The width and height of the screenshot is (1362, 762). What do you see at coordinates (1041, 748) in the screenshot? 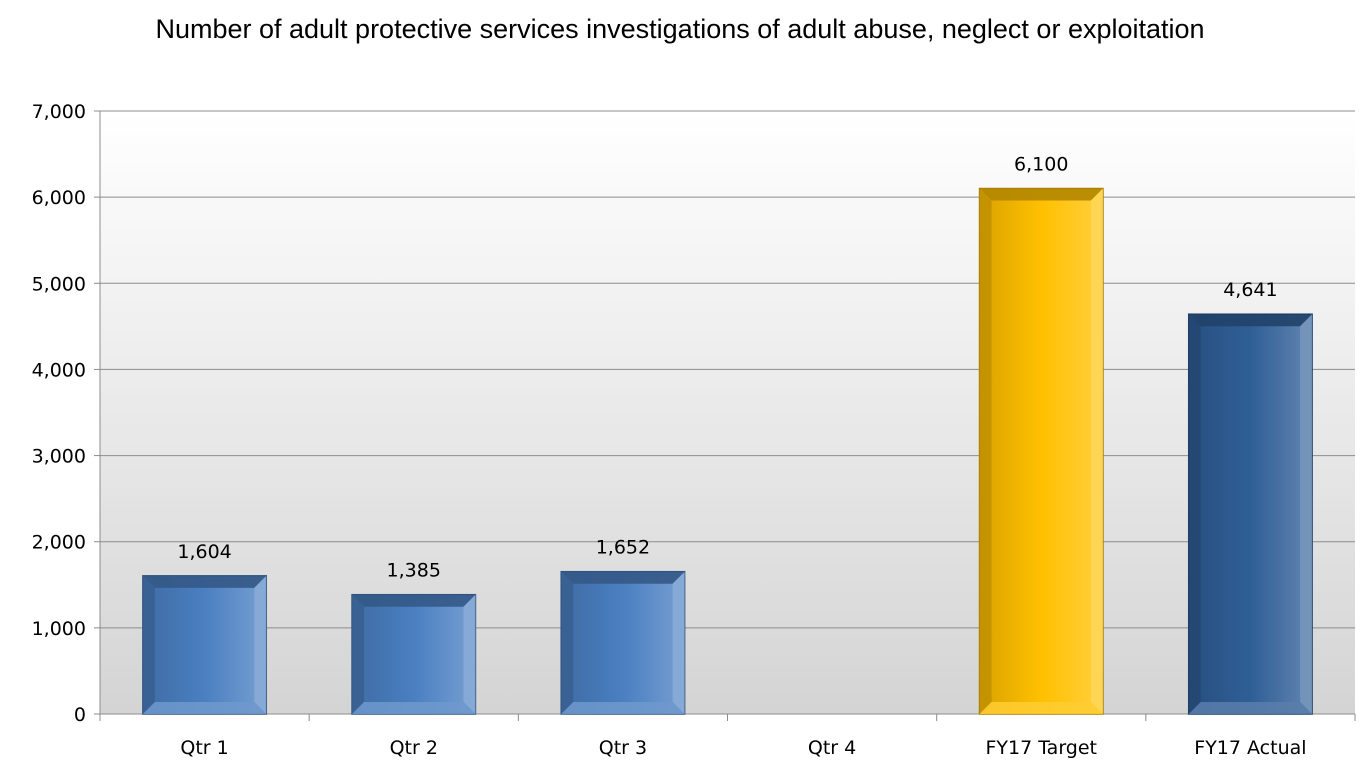
I see `x-tick-label: FY17 Target` at bounding box center [1041, 748].